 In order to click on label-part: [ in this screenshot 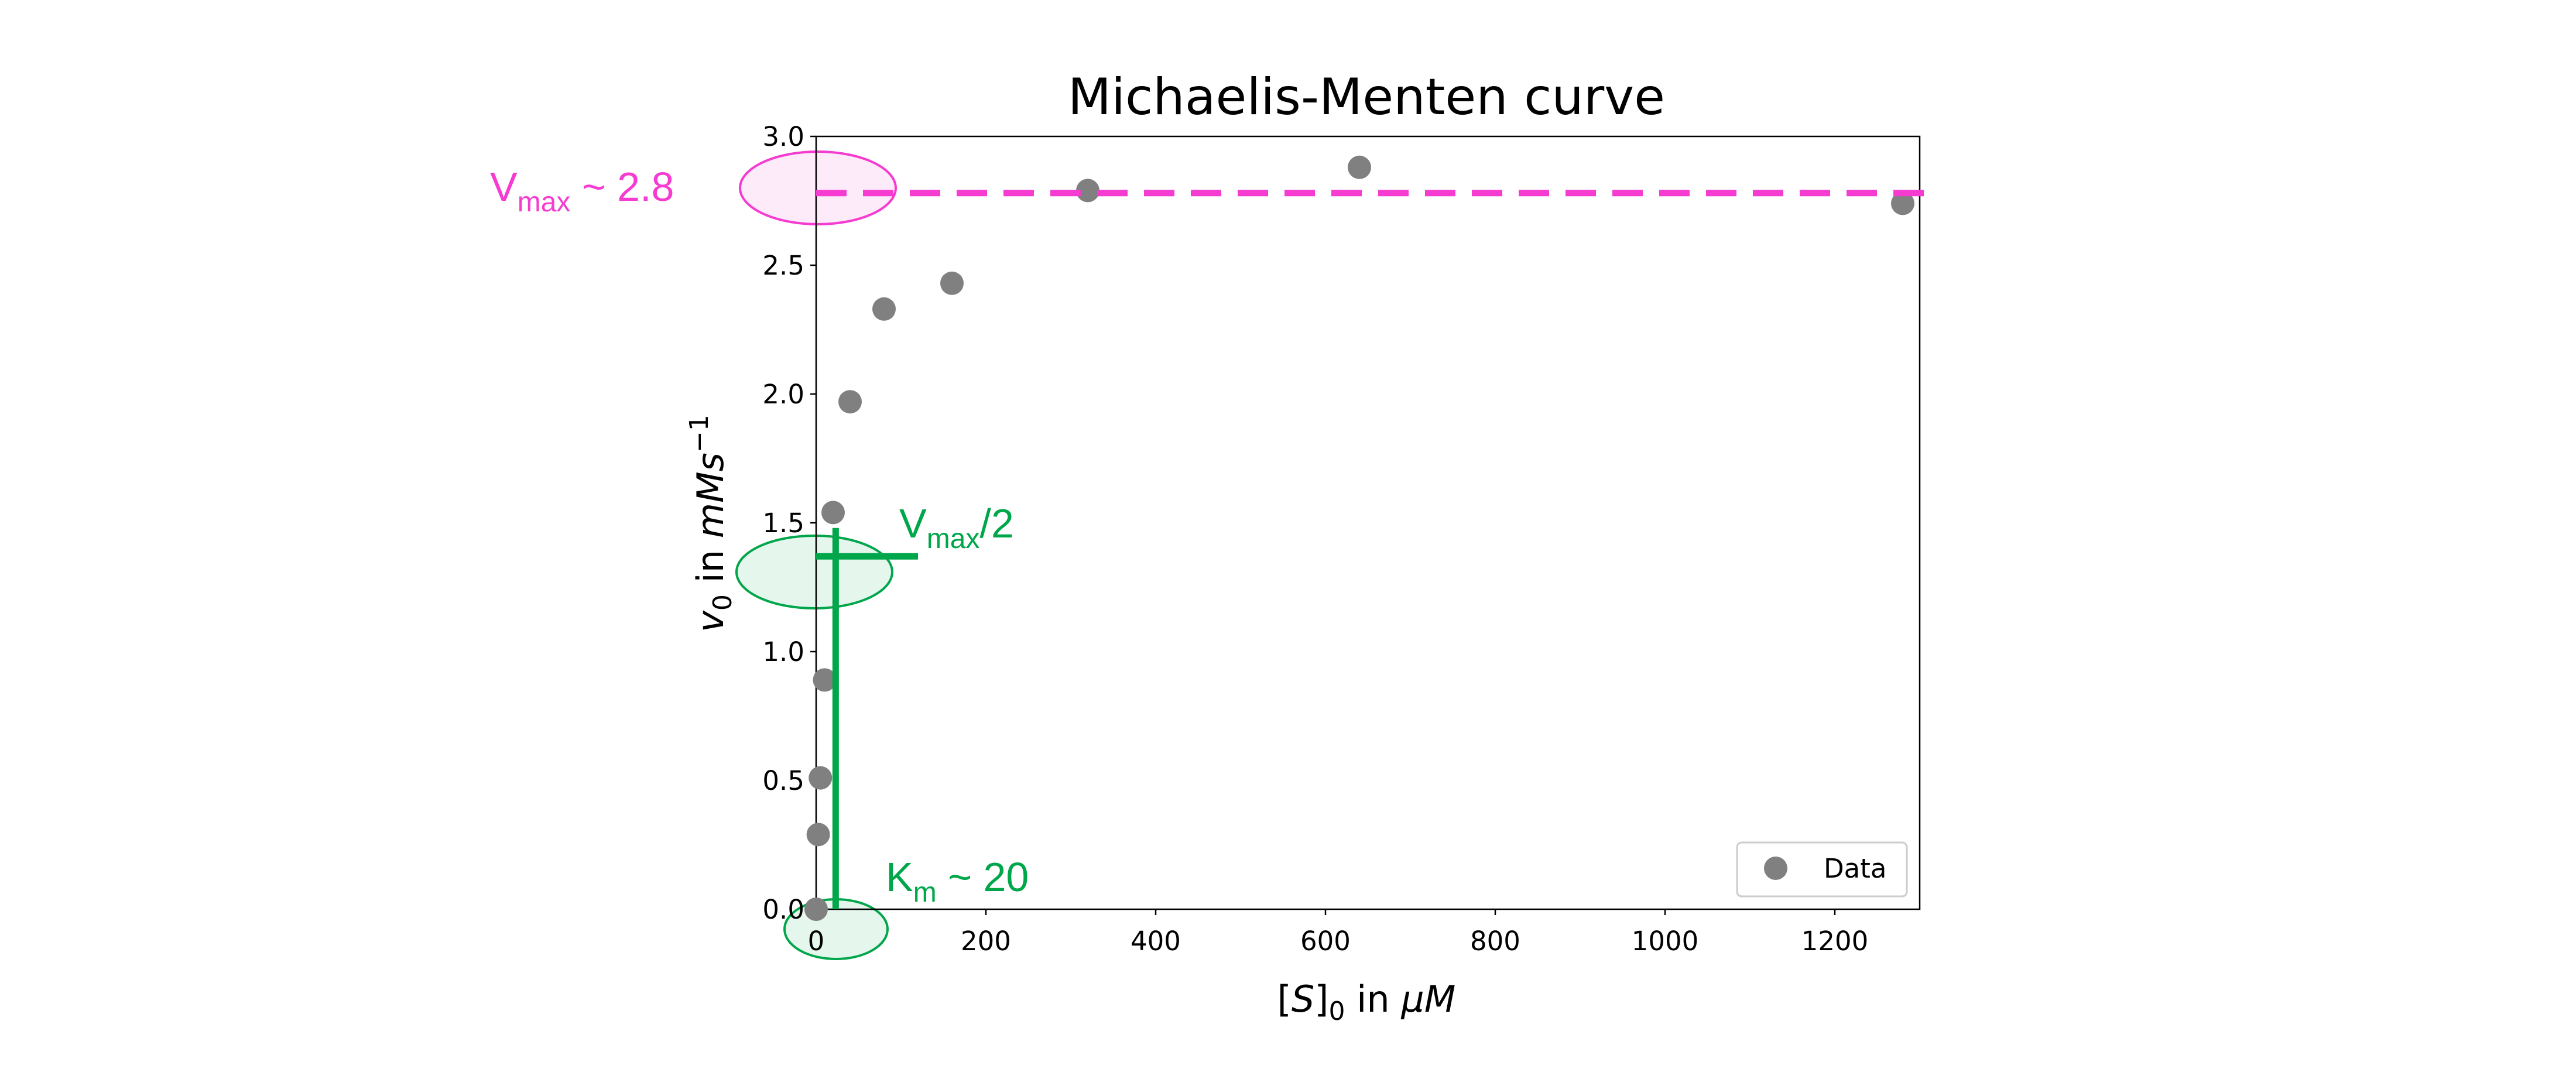, I will do `click(1284, 999)`.